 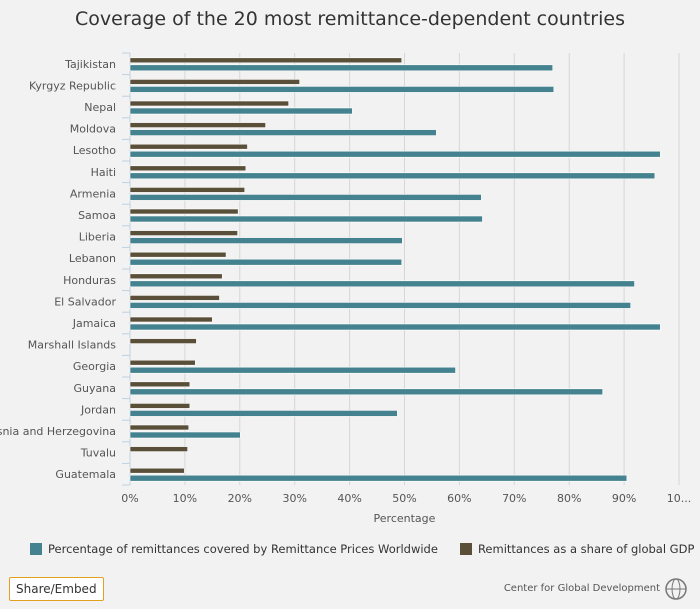 I want to click on legend-label: Remittances as a share of global GDP, so click(x=586, y=549).